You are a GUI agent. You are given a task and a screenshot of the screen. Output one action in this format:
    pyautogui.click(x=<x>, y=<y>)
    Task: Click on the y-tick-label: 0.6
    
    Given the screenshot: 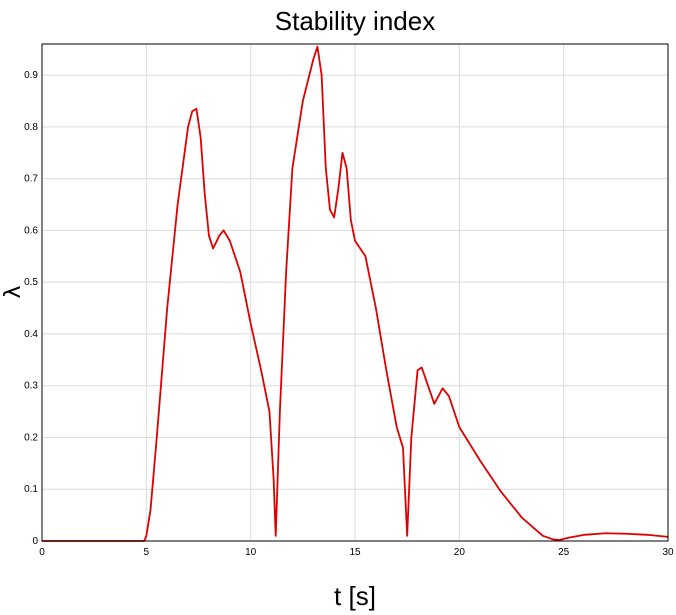 What is the action you would take?
    pyautogui.click(x=31, y=230)
    